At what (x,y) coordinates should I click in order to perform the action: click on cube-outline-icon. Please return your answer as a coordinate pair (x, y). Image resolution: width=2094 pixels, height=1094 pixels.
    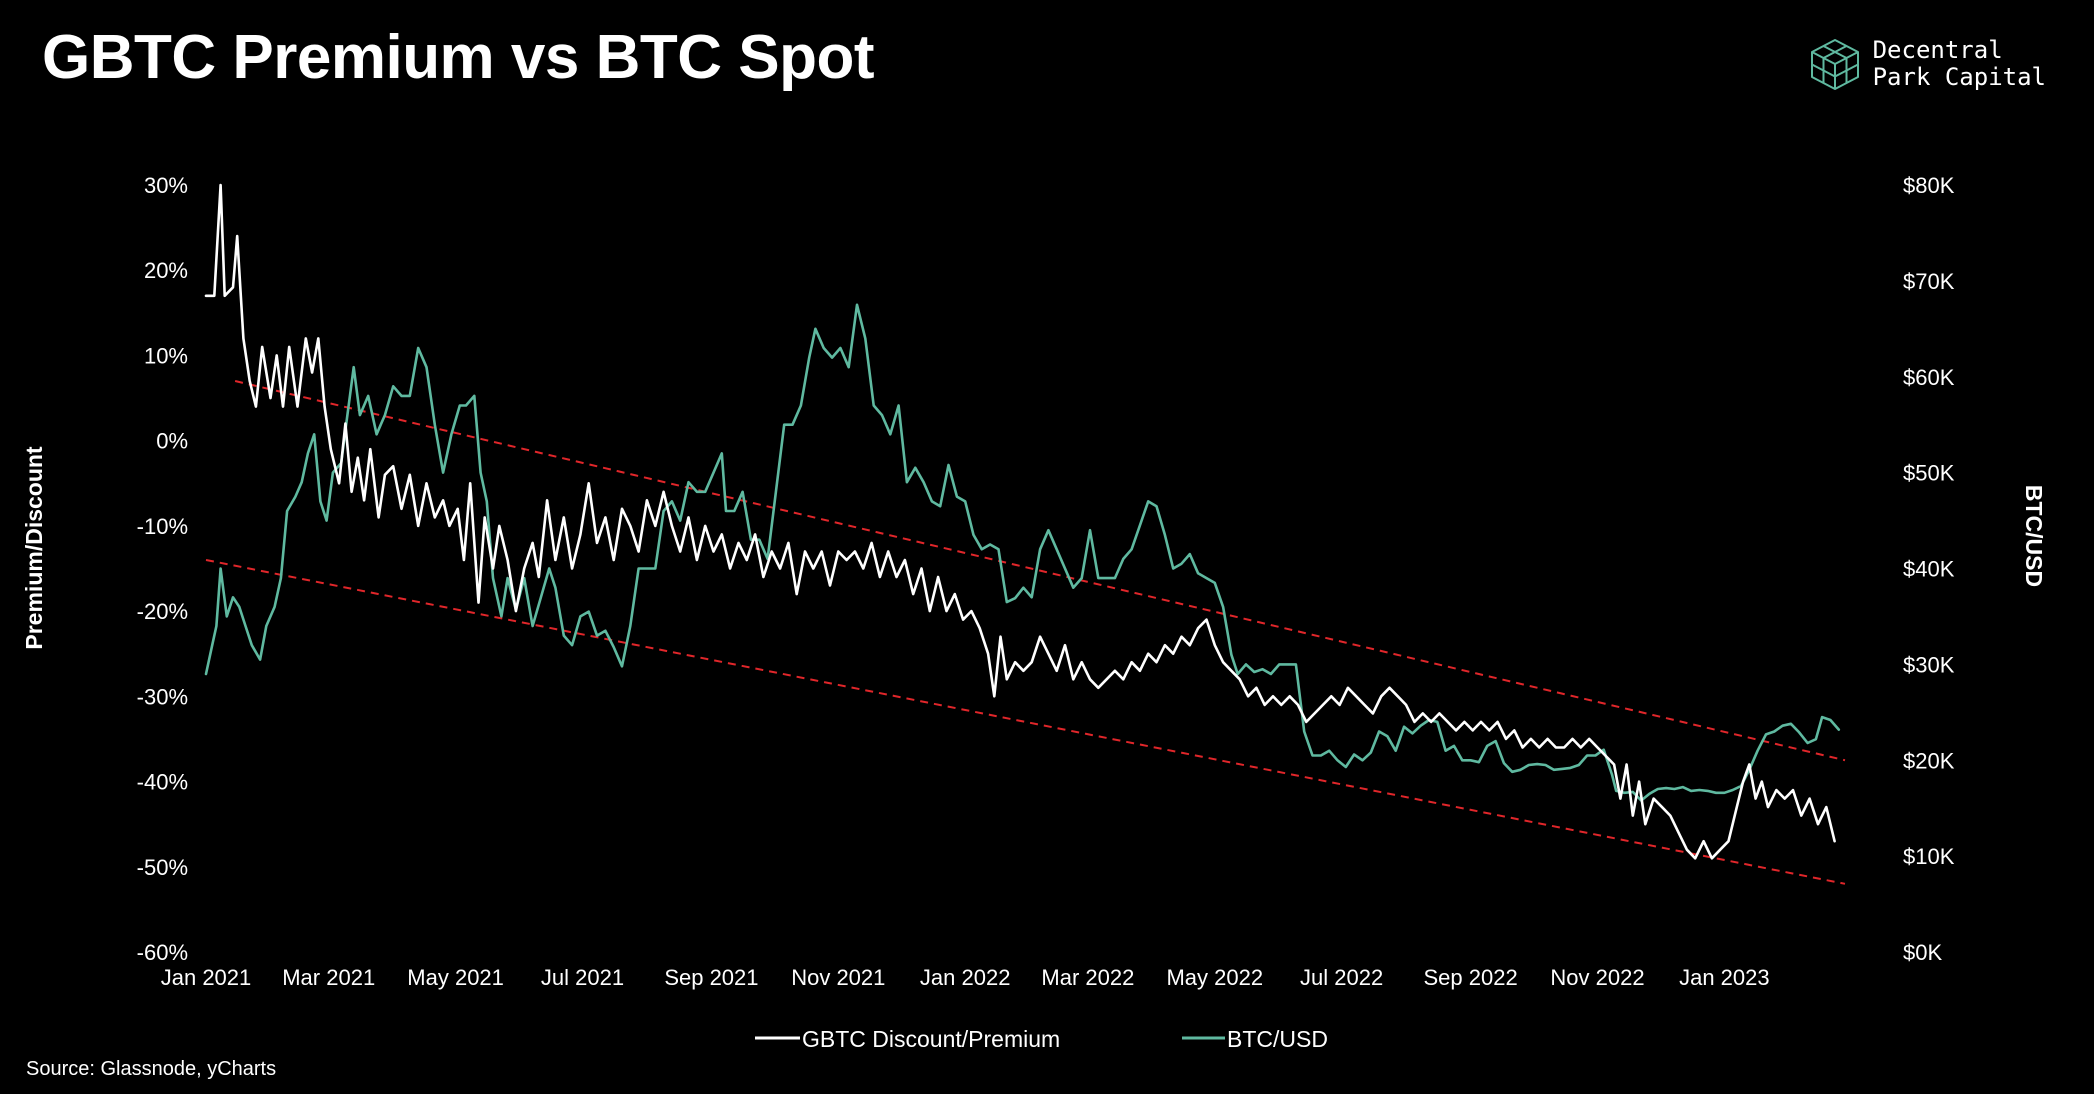
    Looking at the image, I should click on (1834, 64).